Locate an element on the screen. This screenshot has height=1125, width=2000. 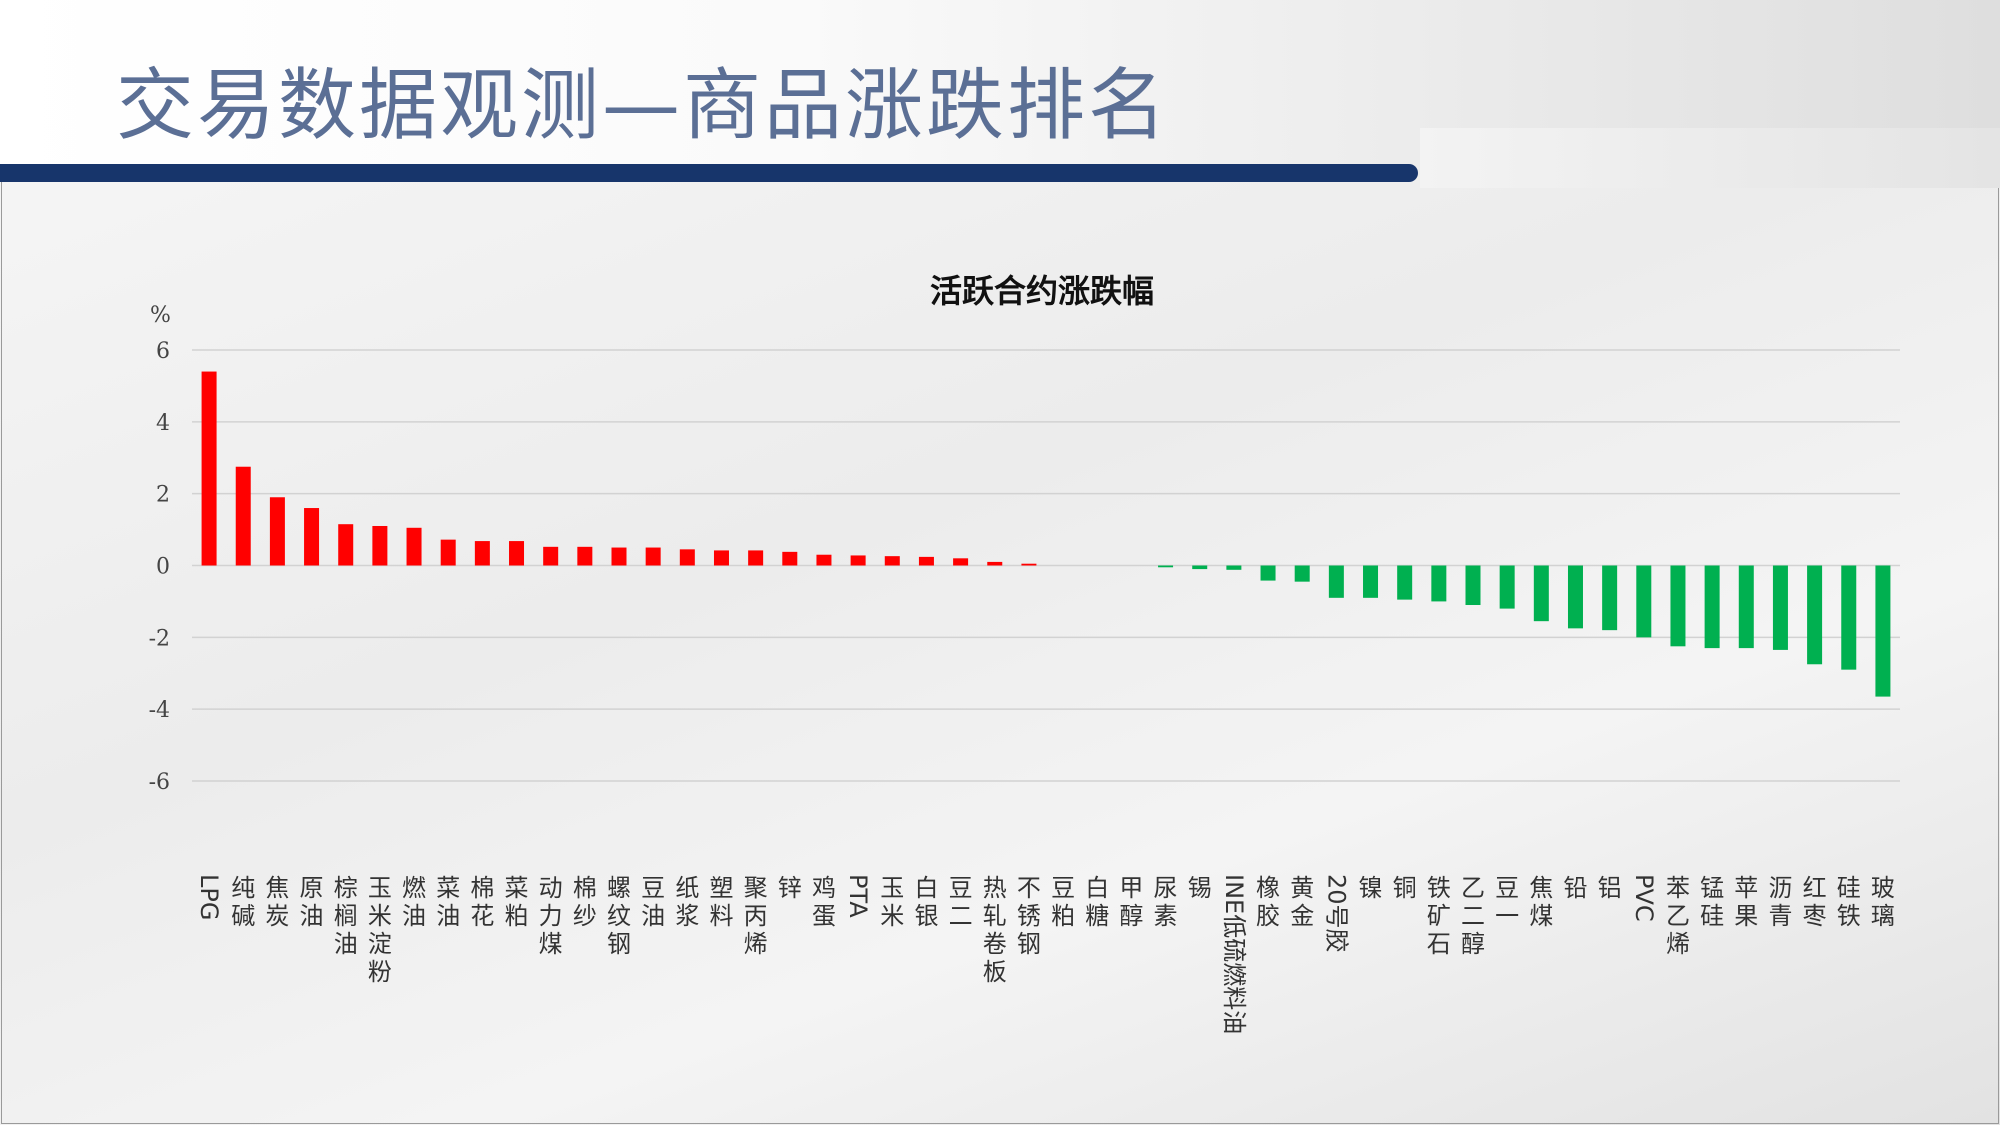
category-label: 焦炭 is located at coordinates (277, 902).